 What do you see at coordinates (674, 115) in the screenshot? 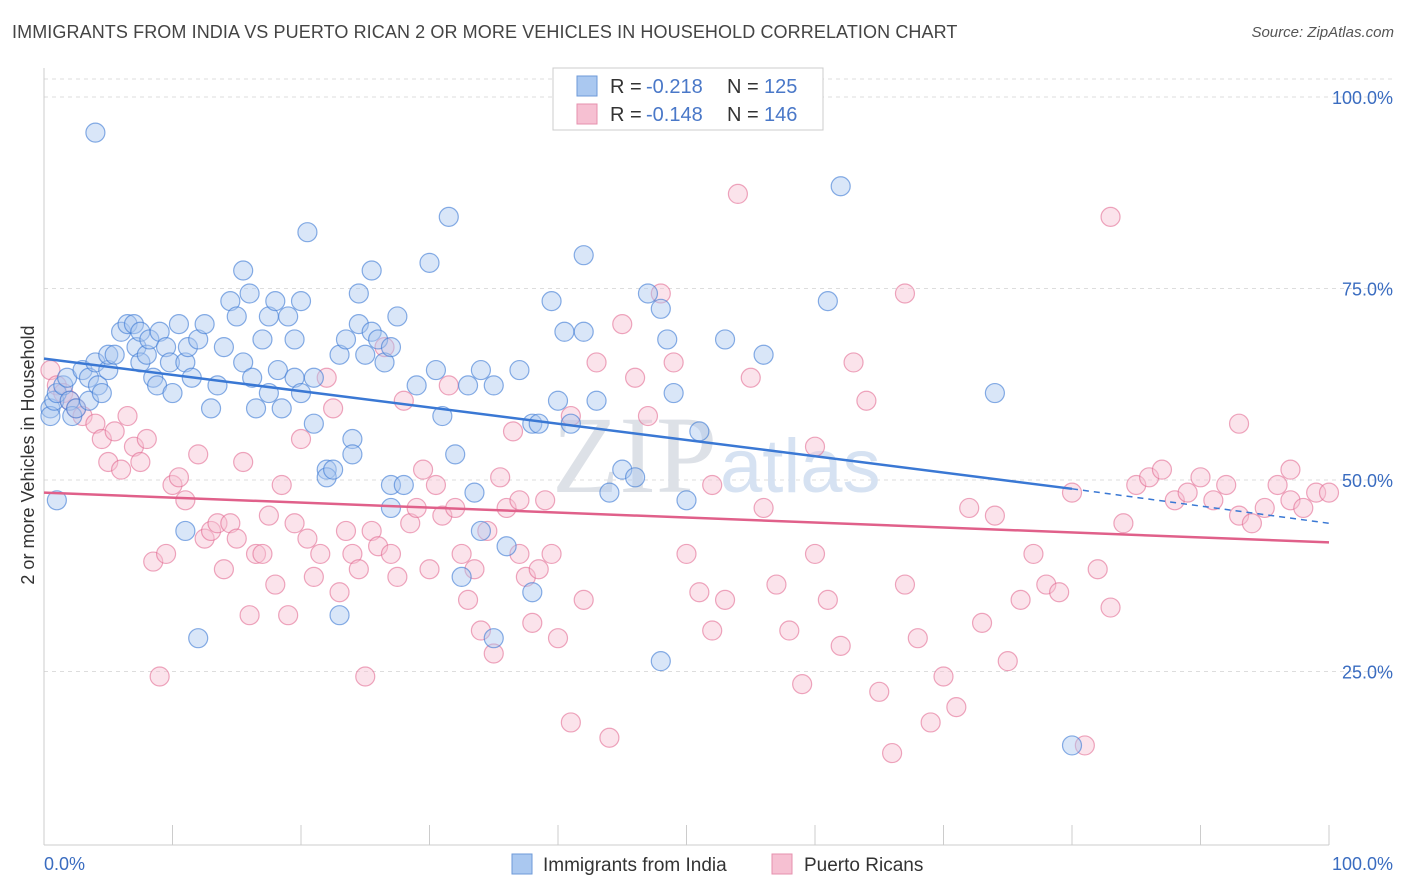
I see `legend-r-value-pr: -0.148` at bounding box center [674, 115].